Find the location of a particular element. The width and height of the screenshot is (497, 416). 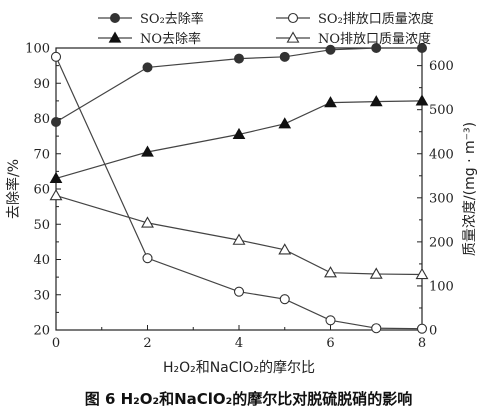

y-right-axis-title: 质量浓度/(mg · m⁻³) is located at coordinates (470, 189).